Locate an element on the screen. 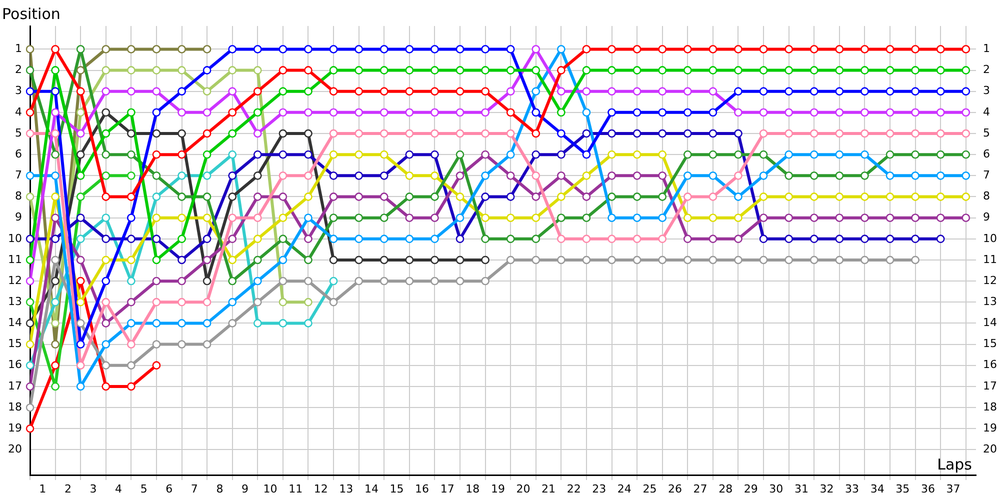  x-tick-label: 25 is located at coordinates (649, 489).